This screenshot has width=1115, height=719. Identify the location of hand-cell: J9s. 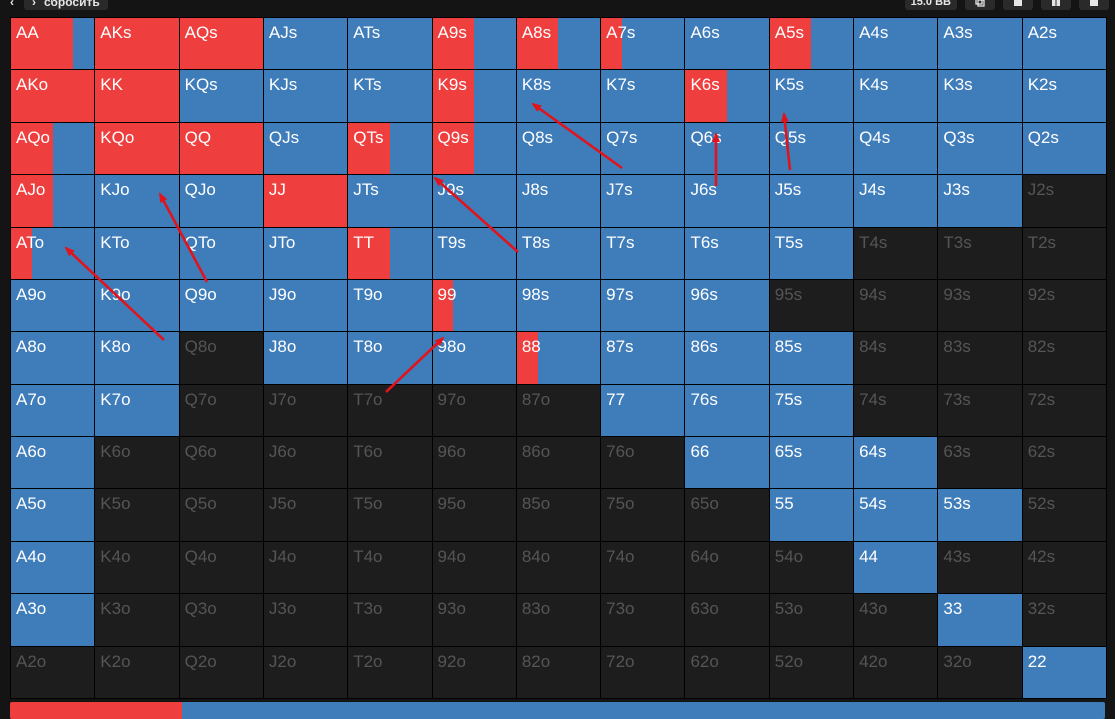
(474, 201).